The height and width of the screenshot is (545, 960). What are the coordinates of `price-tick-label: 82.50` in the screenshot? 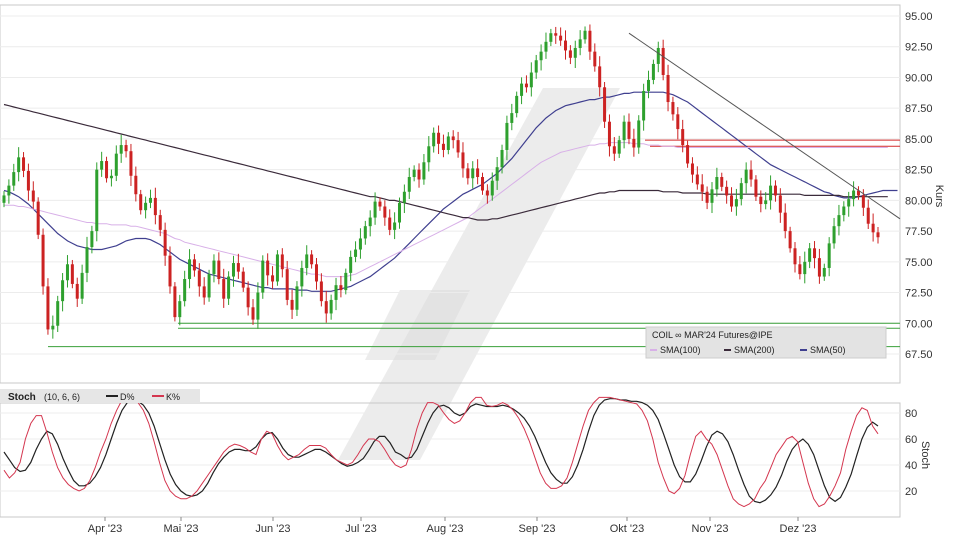 It's located at (919, 171).